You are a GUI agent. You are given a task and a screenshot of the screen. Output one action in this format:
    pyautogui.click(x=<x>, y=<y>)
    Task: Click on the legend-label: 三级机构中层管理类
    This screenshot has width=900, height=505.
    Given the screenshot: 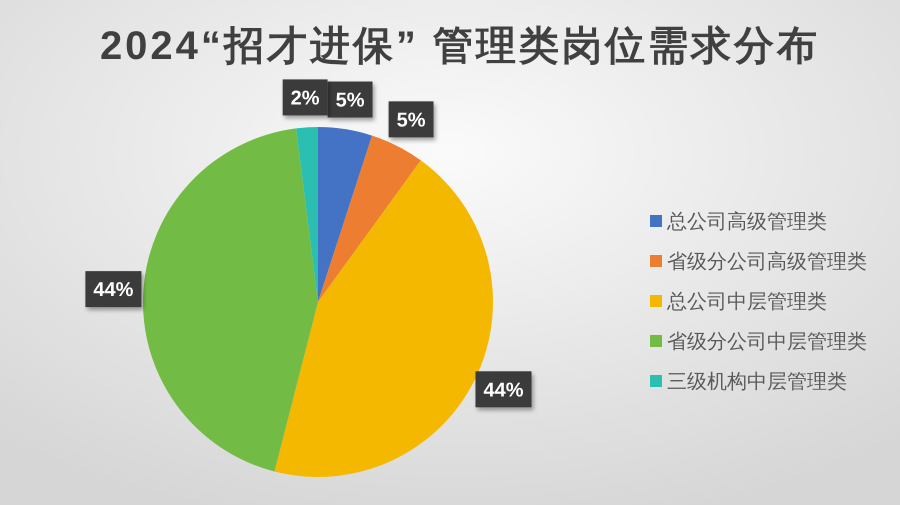 What is the action you would take?
    pyautogui.click(x=757, y=382)
    